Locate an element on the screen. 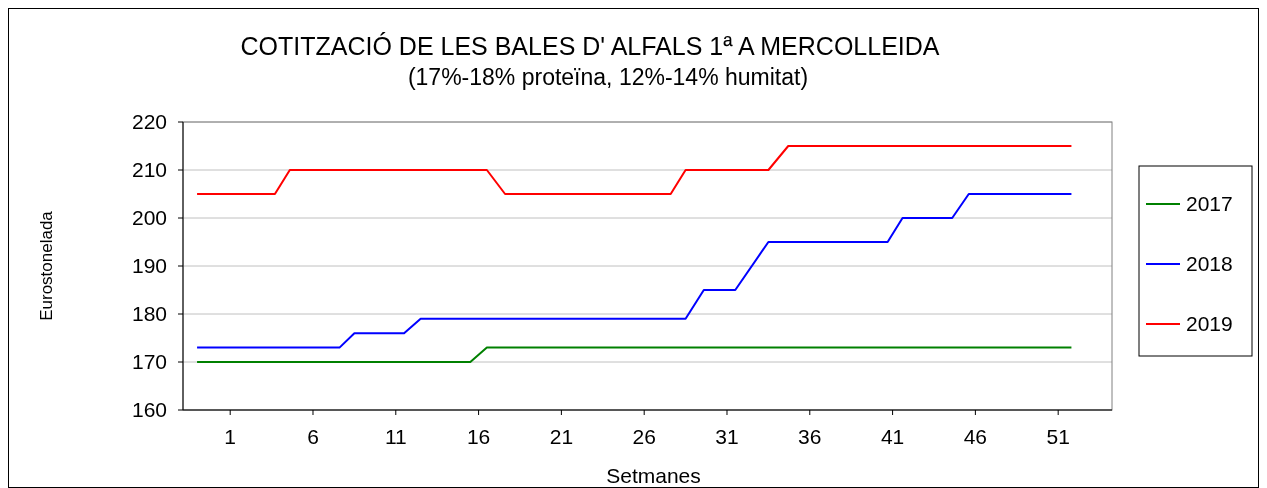  x-tick-label: 36 is located at coordinates (810, 436).